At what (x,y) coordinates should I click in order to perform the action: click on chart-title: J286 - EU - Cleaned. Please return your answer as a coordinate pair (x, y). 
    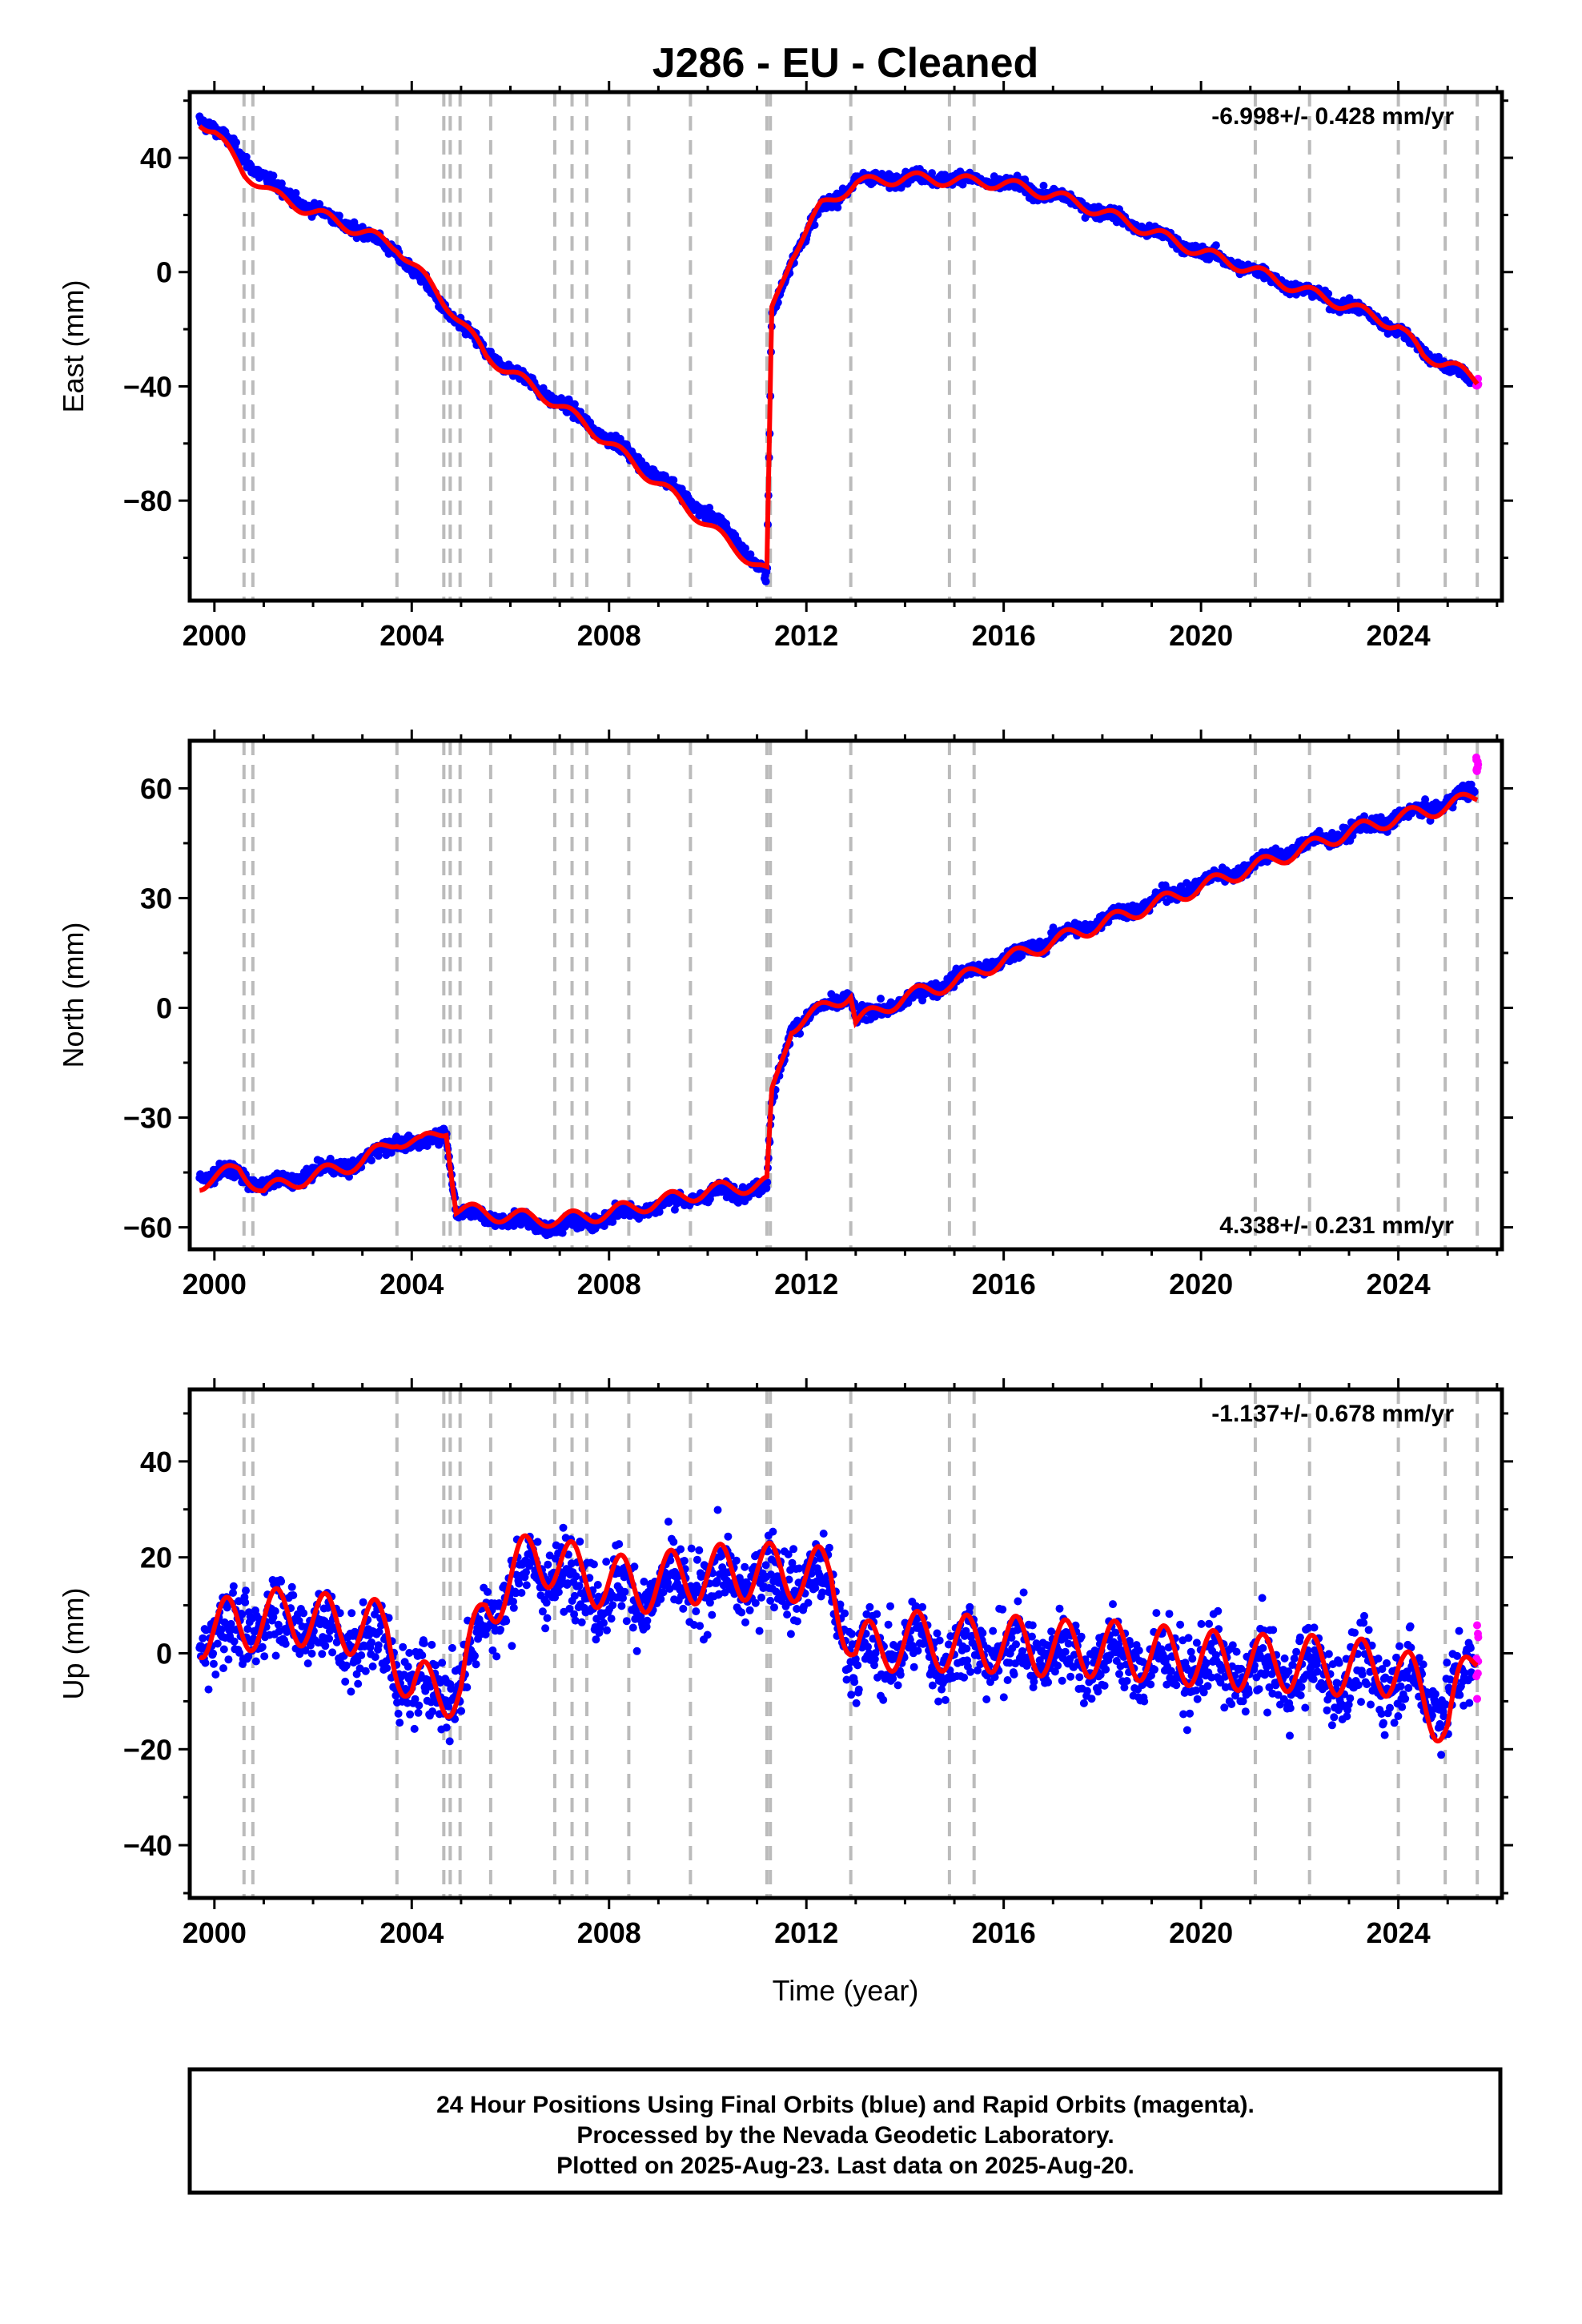
    Looking at the image, I should click on (846, 63).